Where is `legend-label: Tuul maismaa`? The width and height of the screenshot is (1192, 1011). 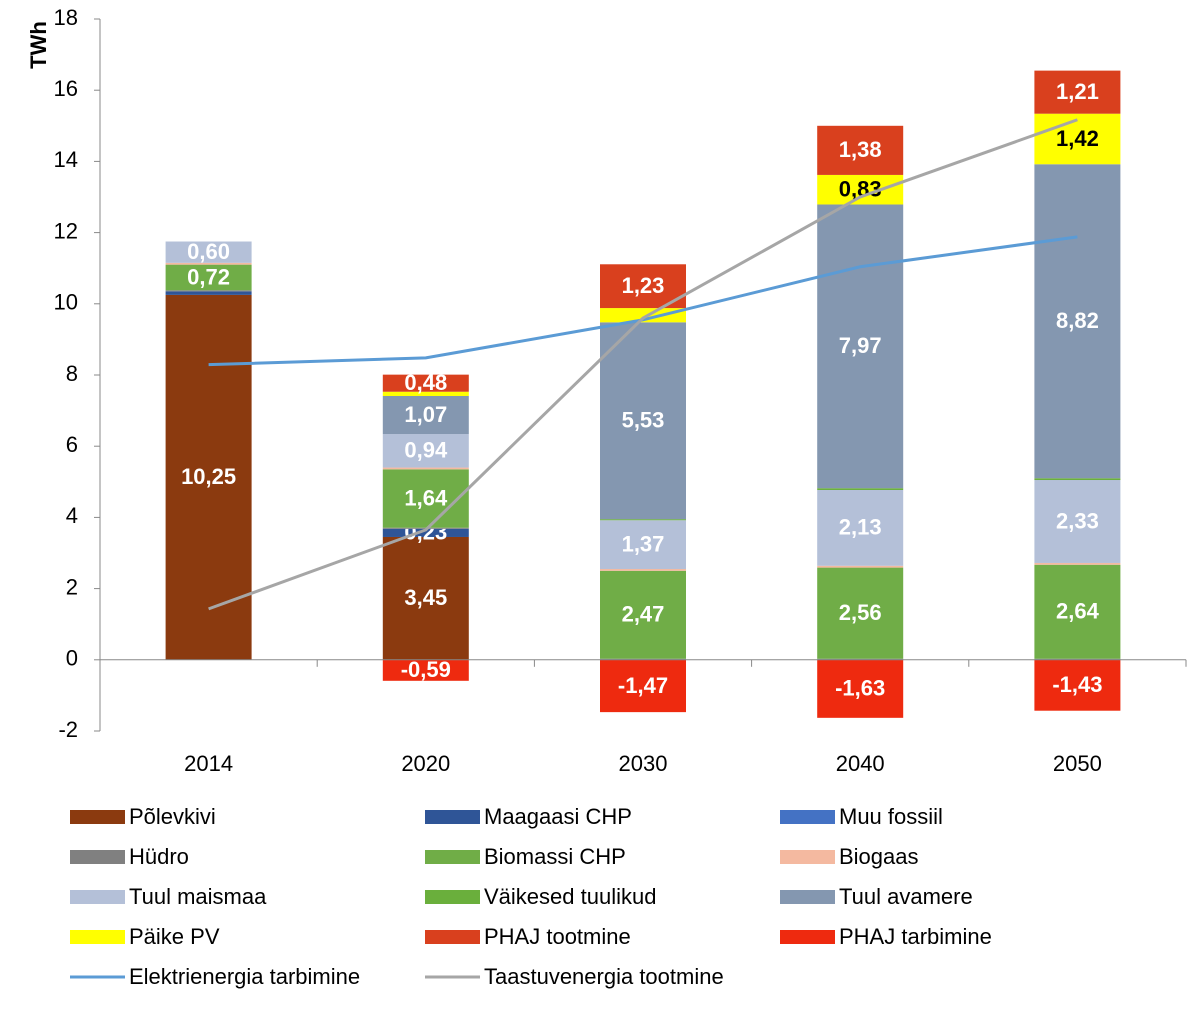
legend-label: Tuul maismaa is located at coordinates (198, 896).